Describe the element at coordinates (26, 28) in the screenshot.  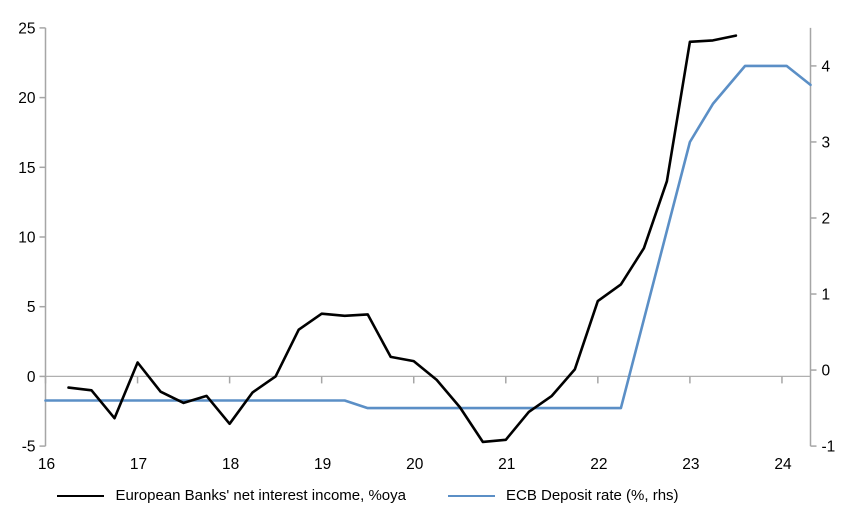
I see `y-axis-left-tick-label: 25` at that location.